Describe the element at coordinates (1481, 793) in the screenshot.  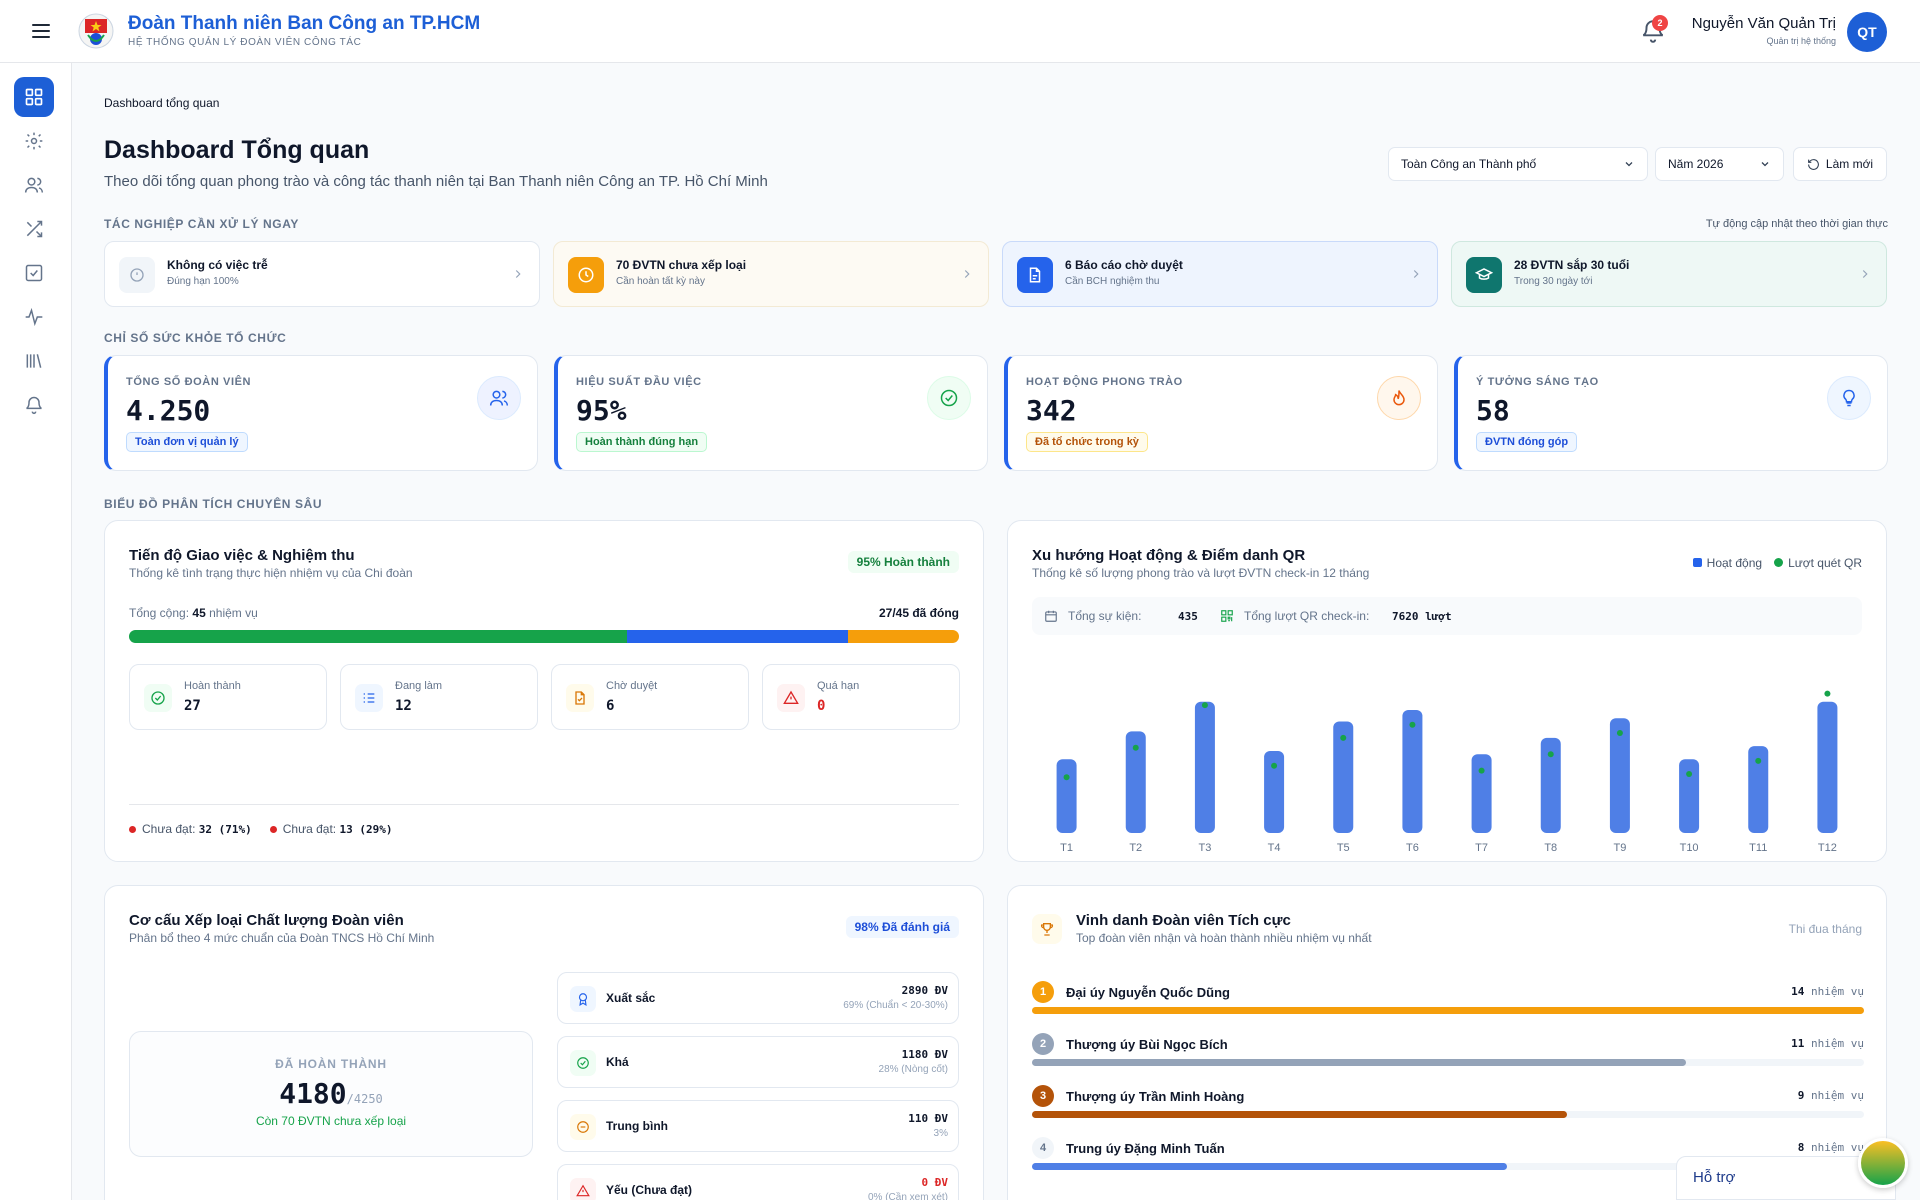
I see `bar-t7` at that location.